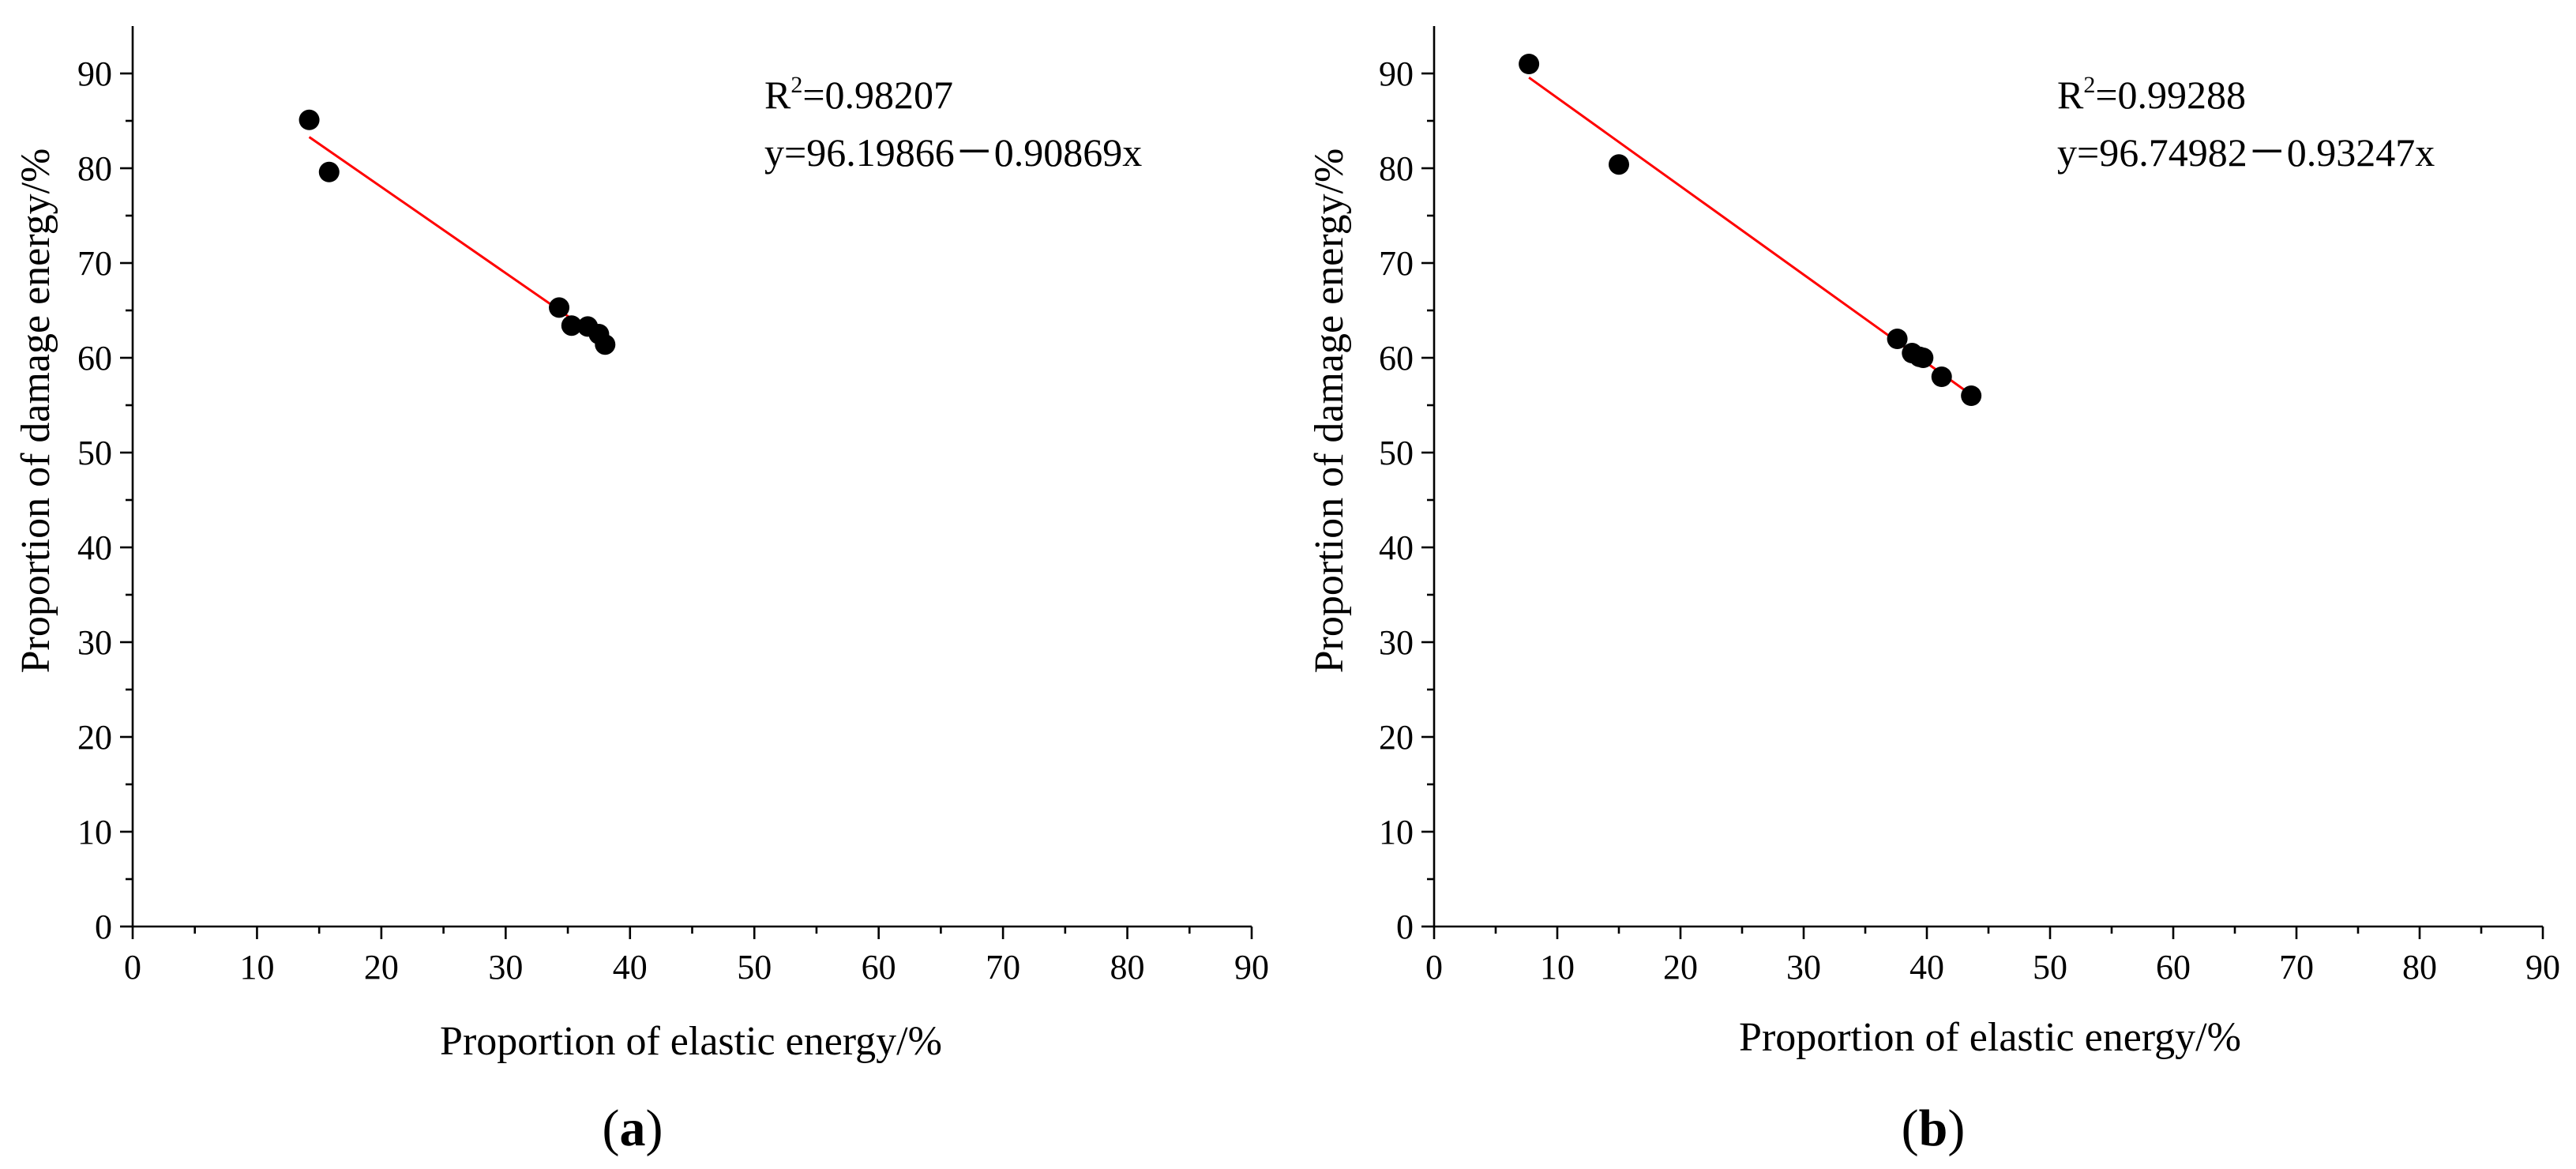 This screenshot has width=2576, height=1169. What do you see at coordinates (1750, 230) in the screenshot?
I see `panel-b-points` at bounding box center [1750, 230].